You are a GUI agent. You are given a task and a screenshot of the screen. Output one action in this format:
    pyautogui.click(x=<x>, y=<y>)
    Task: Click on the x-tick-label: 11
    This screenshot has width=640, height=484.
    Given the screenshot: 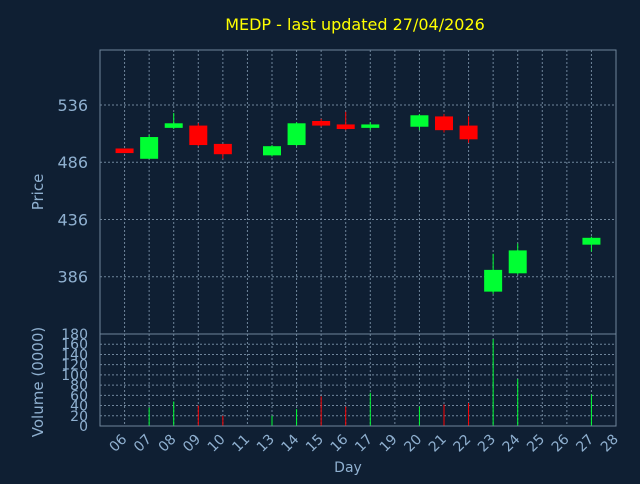 What is the action you would take?
    pyautogui.click(x=241, y=444)
    